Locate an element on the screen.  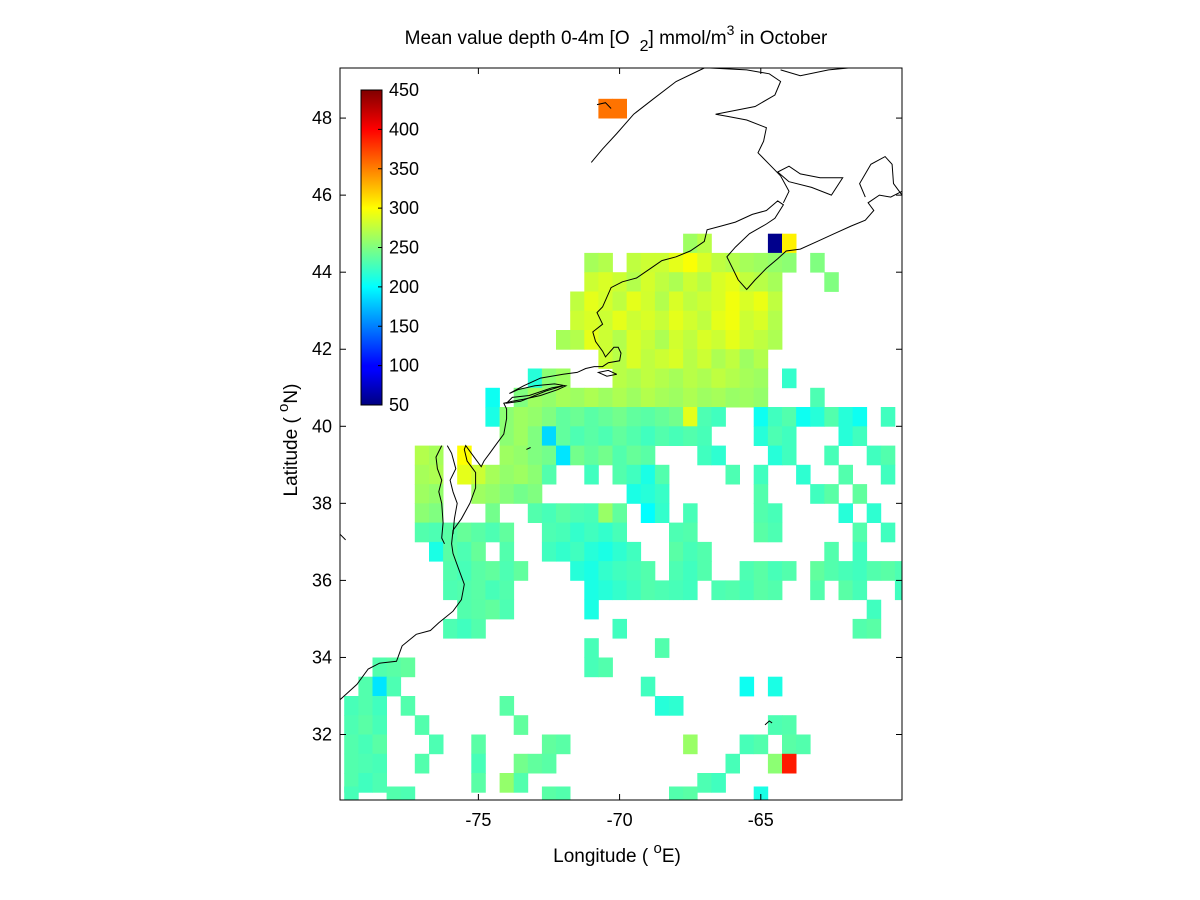
y-tick-label: 42 is located at coordinates (322, 349).